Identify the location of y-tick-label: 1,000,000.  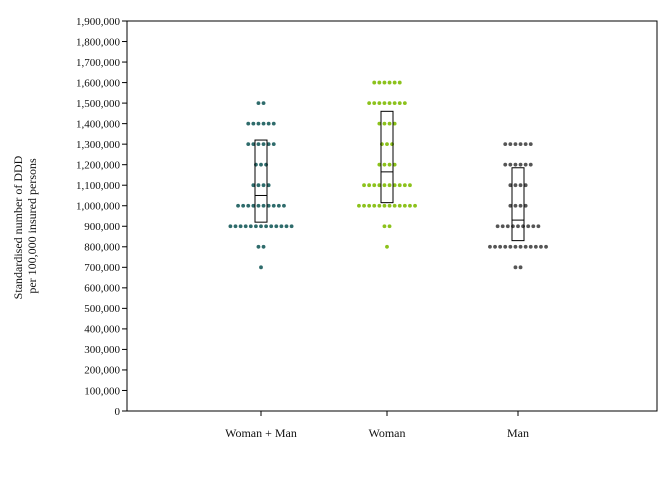
(98, 207).